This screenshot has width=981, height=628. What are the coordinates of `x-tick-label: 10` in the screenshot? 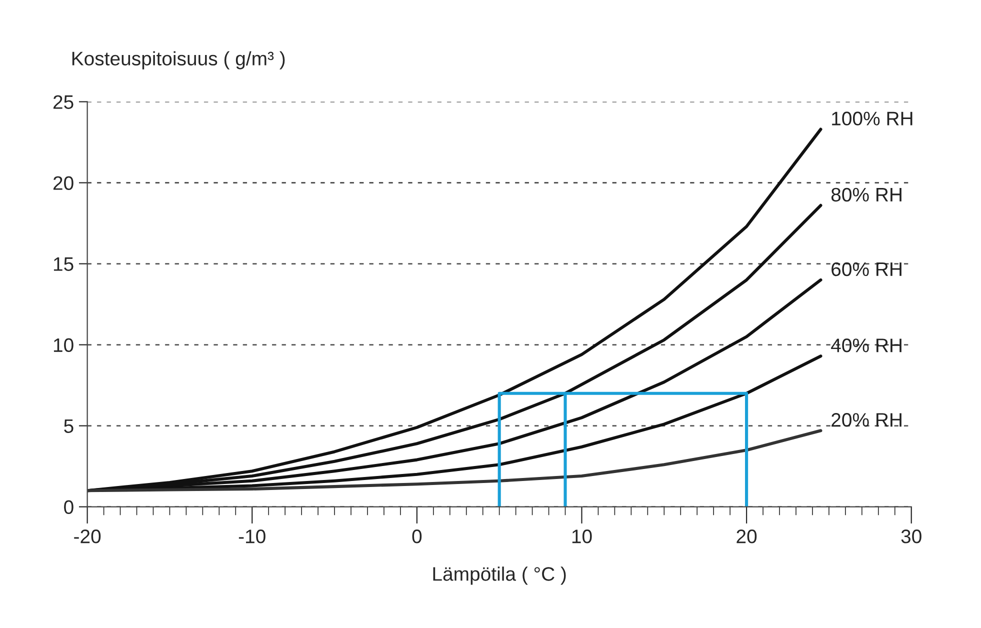 It's located at (582, 537).